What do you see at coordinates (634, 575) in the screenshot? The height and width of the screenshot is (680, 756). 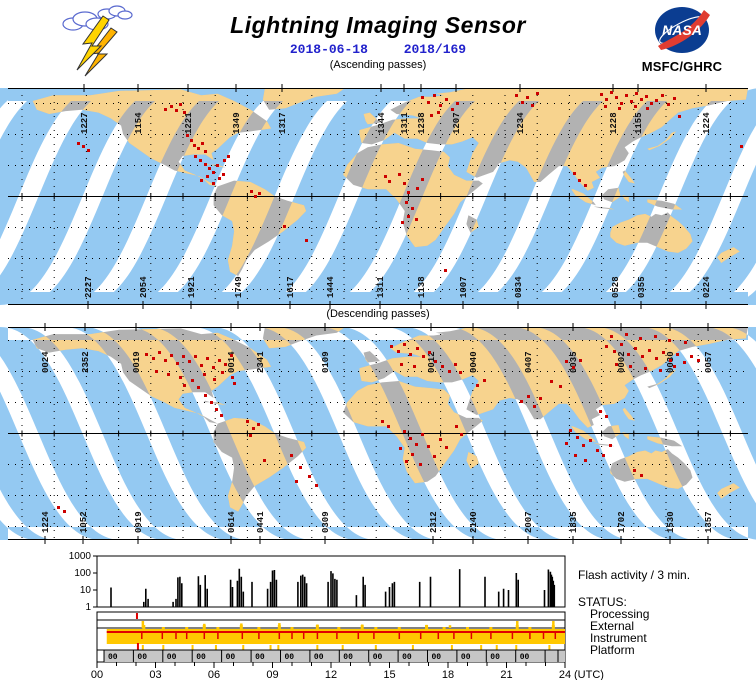 I see `flash-activity-legend: Flash activity / 3 min.` at bounding box center [634, 575].